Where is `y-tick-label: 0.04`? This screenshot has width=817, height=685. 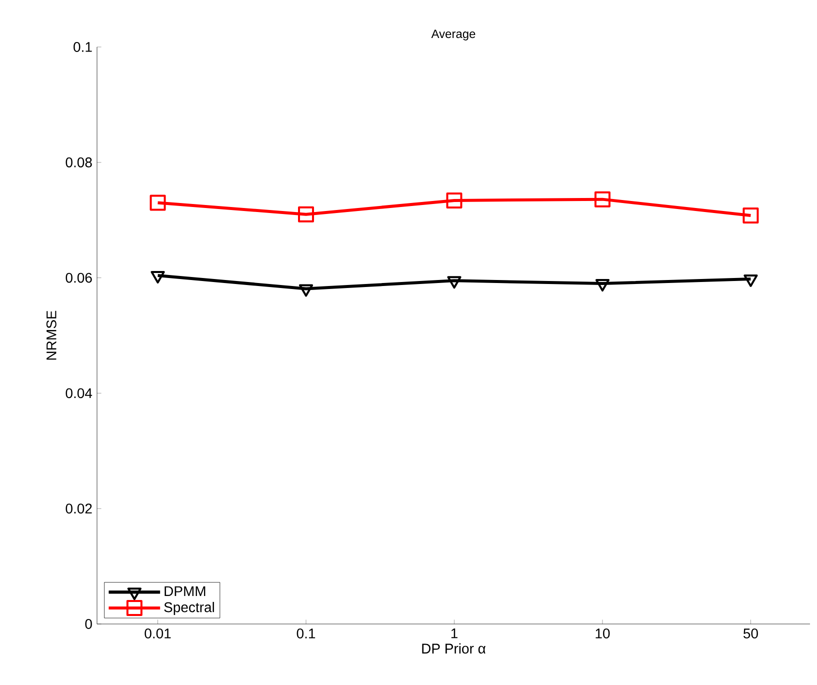
y-tick-label: 0.04 is located at coordinates (79, 393).